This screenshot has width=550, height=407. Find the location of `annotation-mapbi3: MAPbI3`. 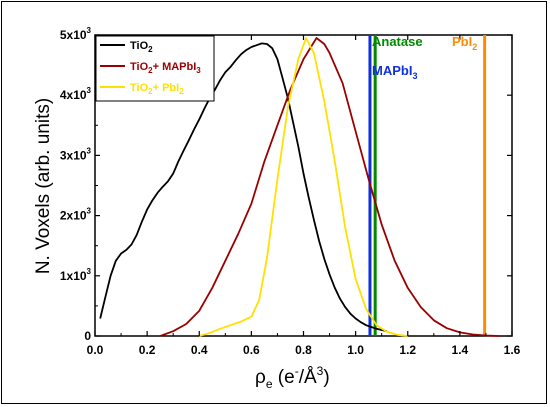

annotation-mapbi3: MAPbI3 is located at coordinates (394, 72).